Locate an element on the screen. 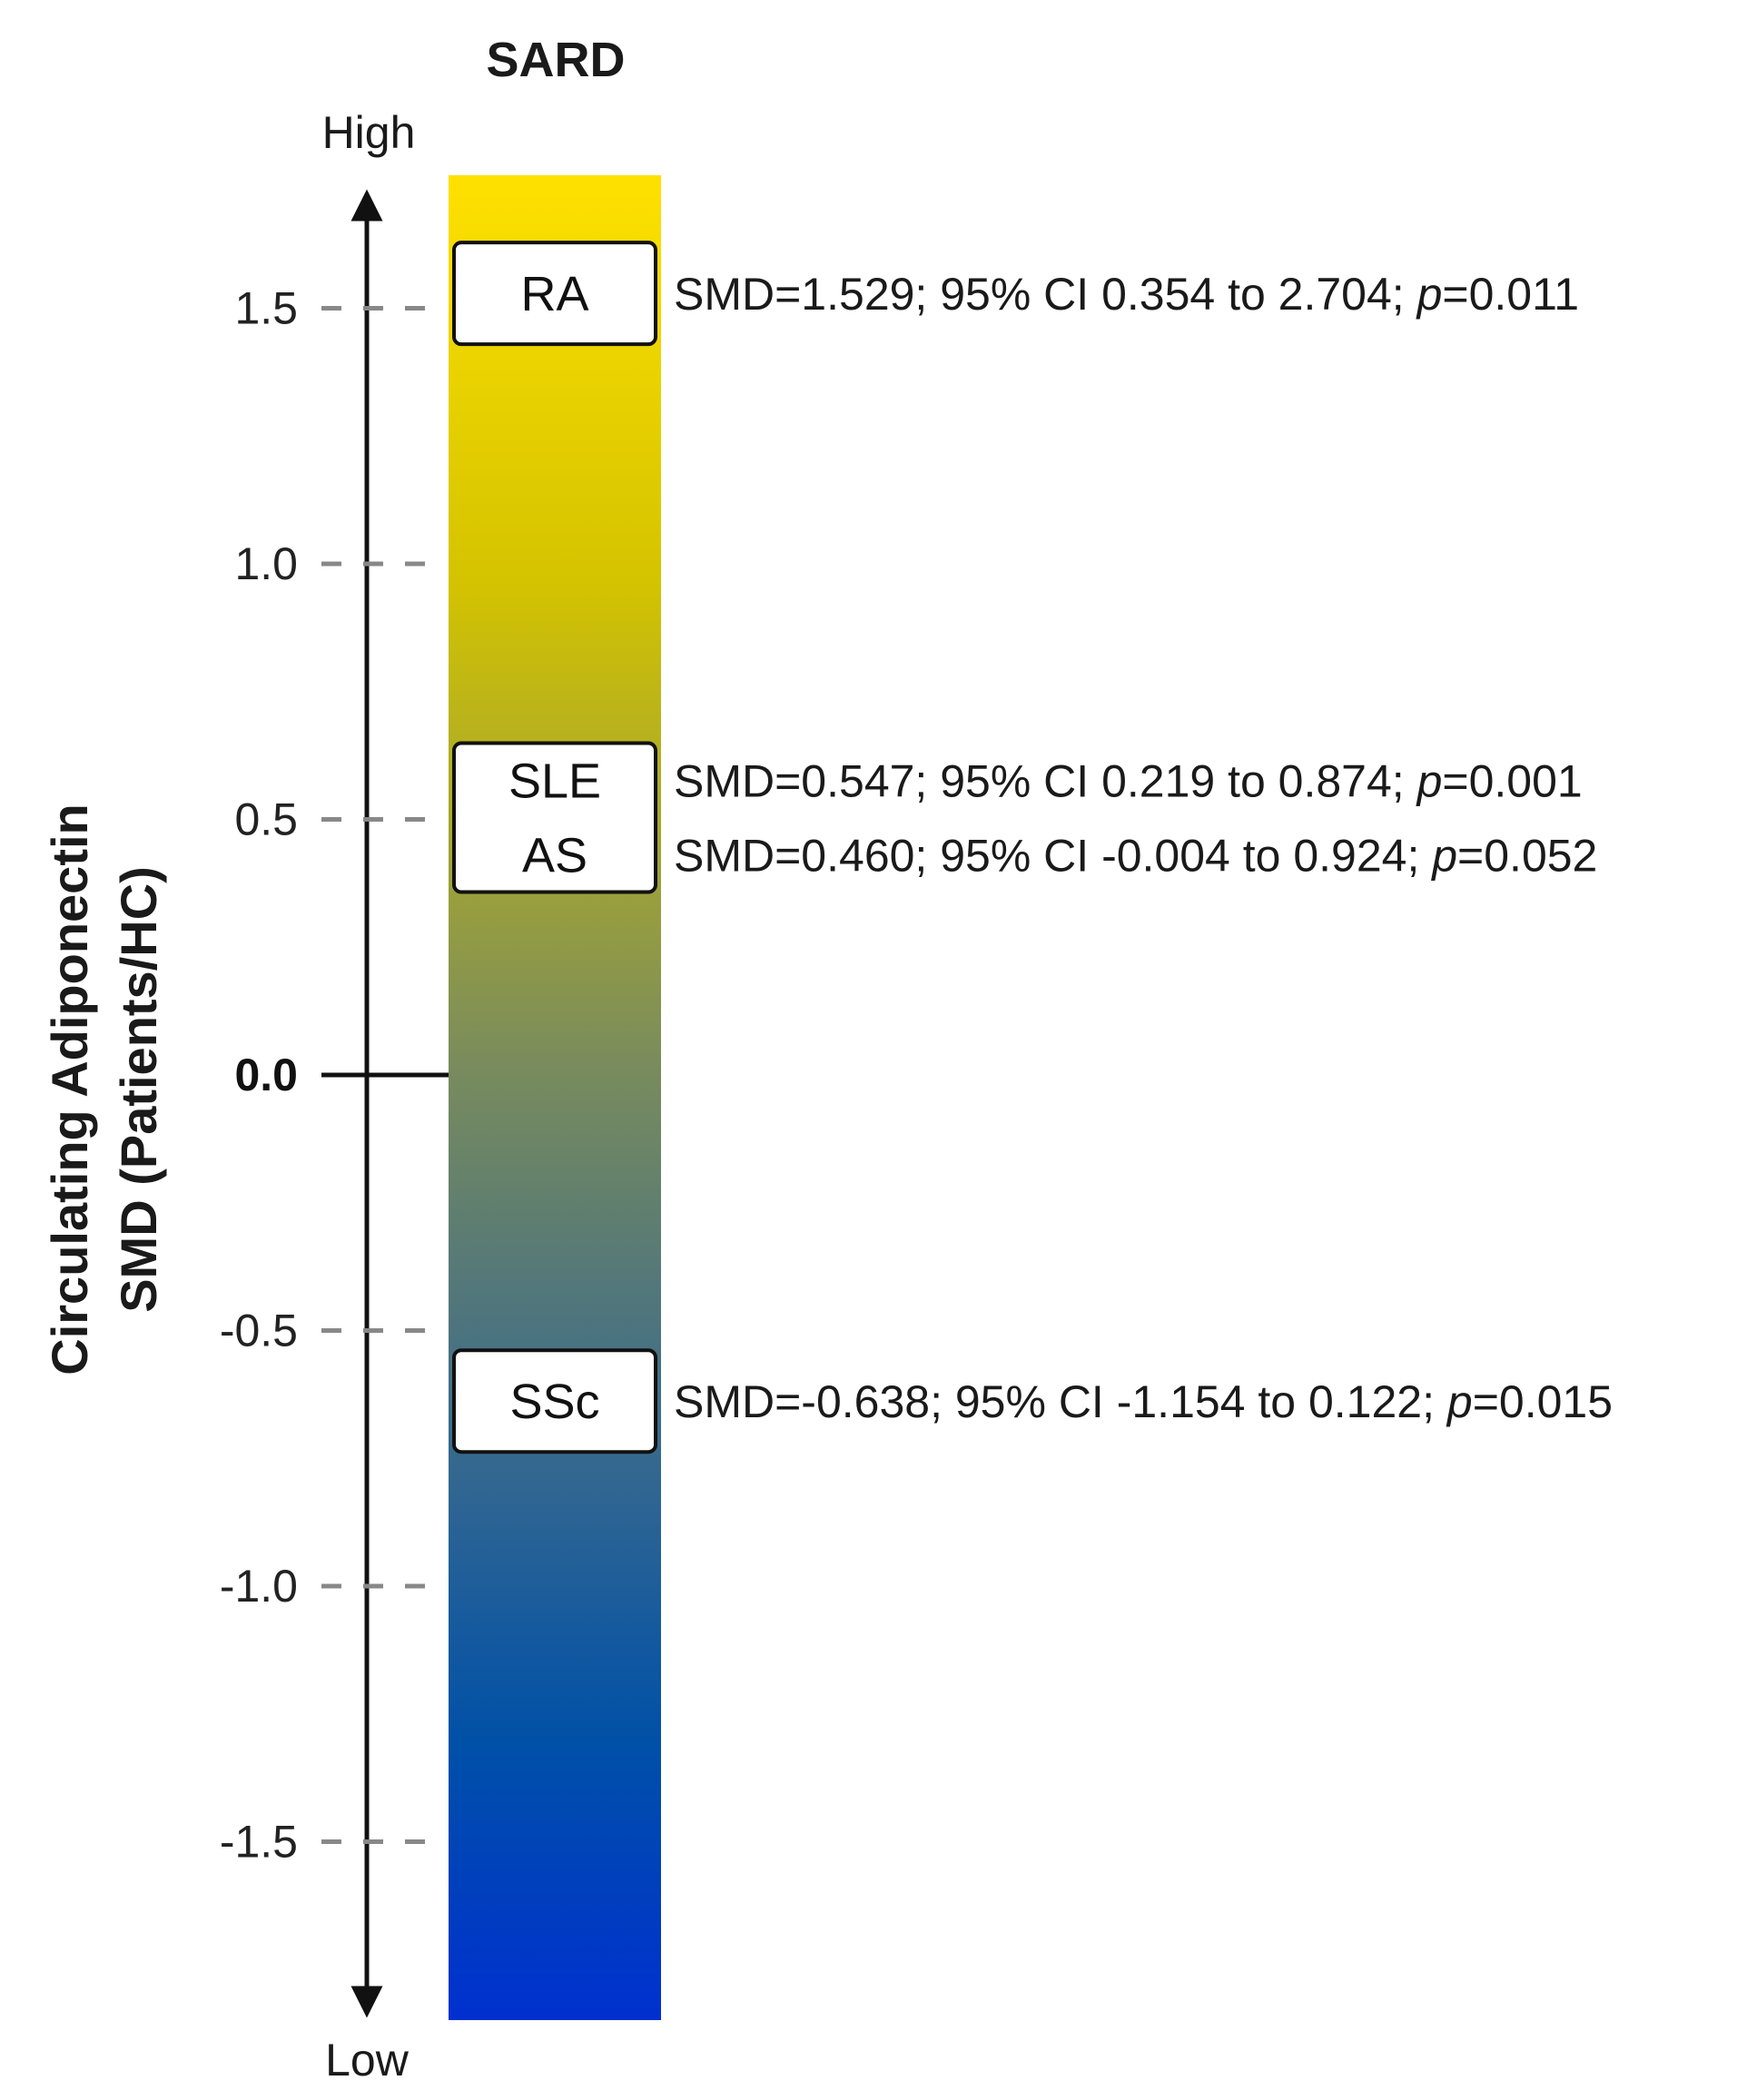 The image size is (1737, 2100). disease-label-ssc: SSc is located at coordinates (554, 1402).